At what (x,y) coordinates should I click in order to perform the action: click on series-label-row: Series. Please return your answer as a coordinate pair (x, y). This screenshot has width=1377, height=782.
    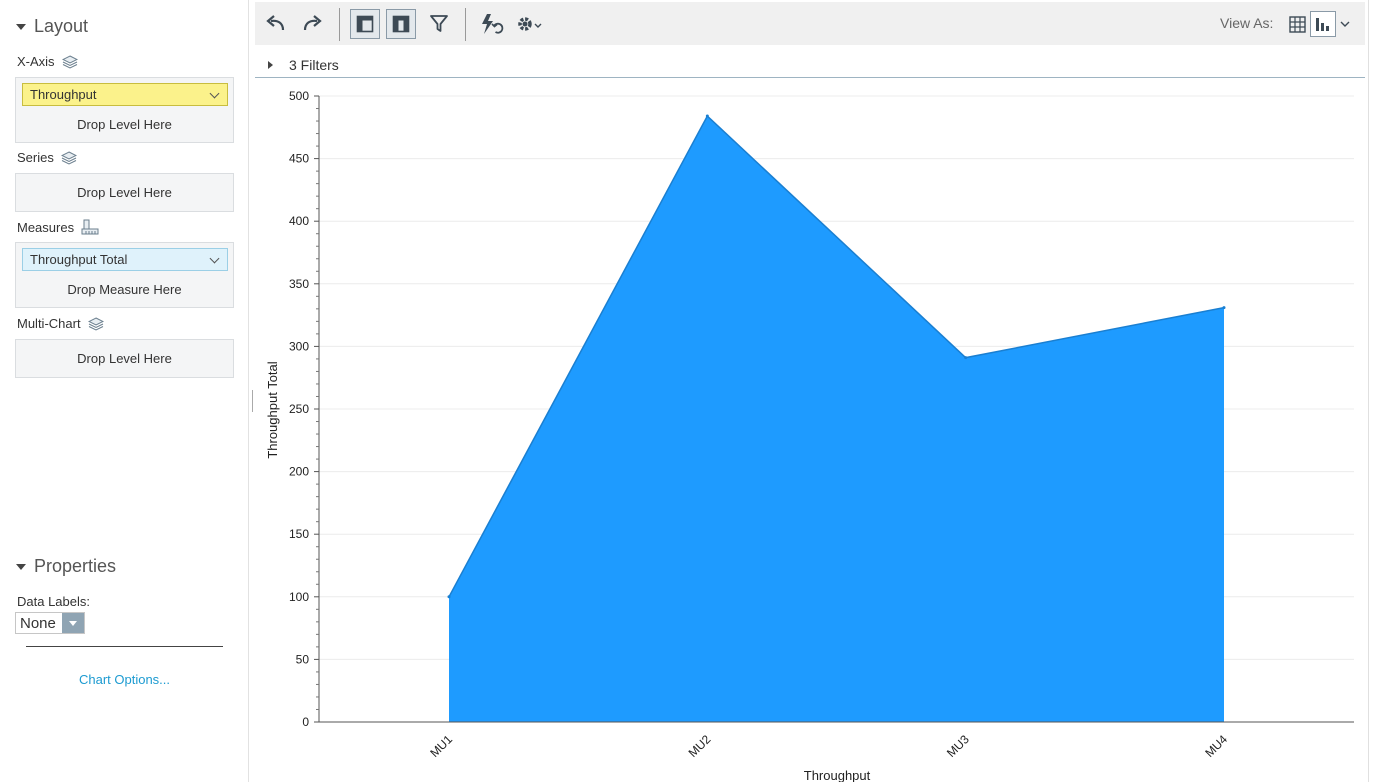
    Looking at the image, I should click on (47, 157).